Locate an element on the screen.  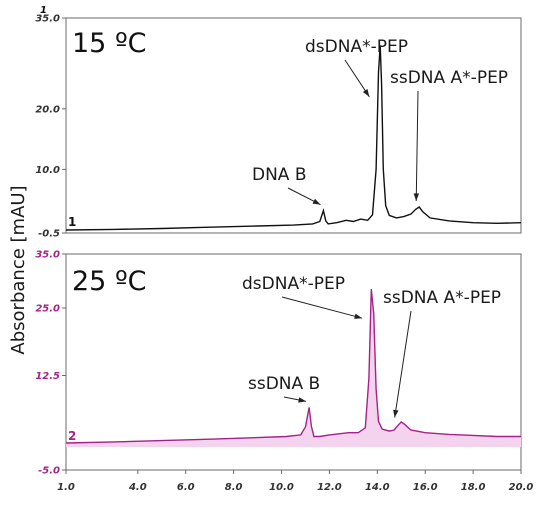
panel-title-25C: 25 ºC is located at coordinates (109, 281).